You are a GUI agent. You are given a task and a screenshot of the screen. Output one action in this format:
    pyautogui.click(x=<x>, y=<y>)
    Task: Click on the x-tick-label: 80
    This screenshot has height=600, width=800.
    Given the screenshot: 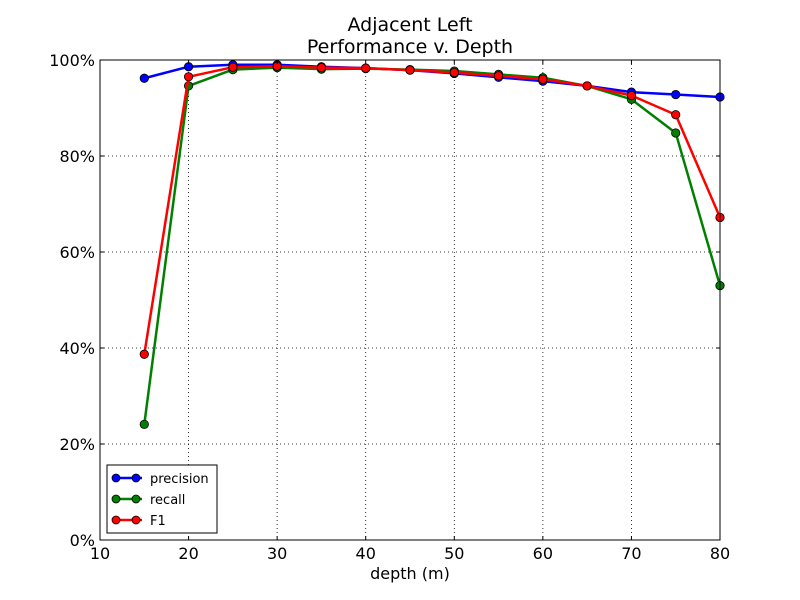 What is the action you would take?
    pyautogui.click(x=720, y=553)
    